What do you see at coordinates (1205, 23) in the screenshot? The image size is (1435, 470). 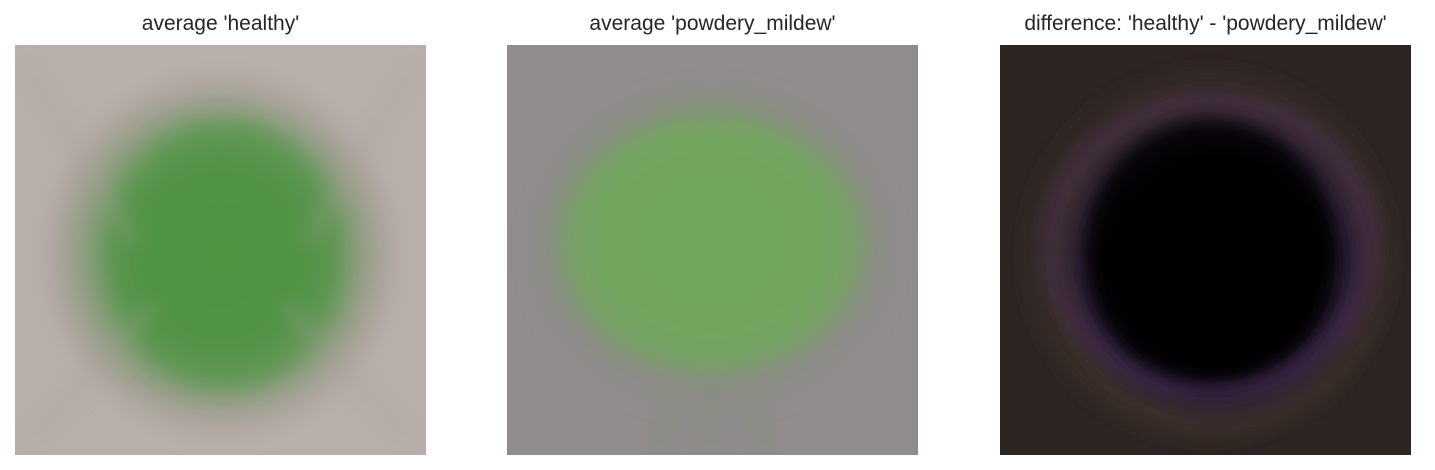 I see `panel-title: difference: 'healthy' - 'powdery_mildew'` at bounding box center [1205, 23].